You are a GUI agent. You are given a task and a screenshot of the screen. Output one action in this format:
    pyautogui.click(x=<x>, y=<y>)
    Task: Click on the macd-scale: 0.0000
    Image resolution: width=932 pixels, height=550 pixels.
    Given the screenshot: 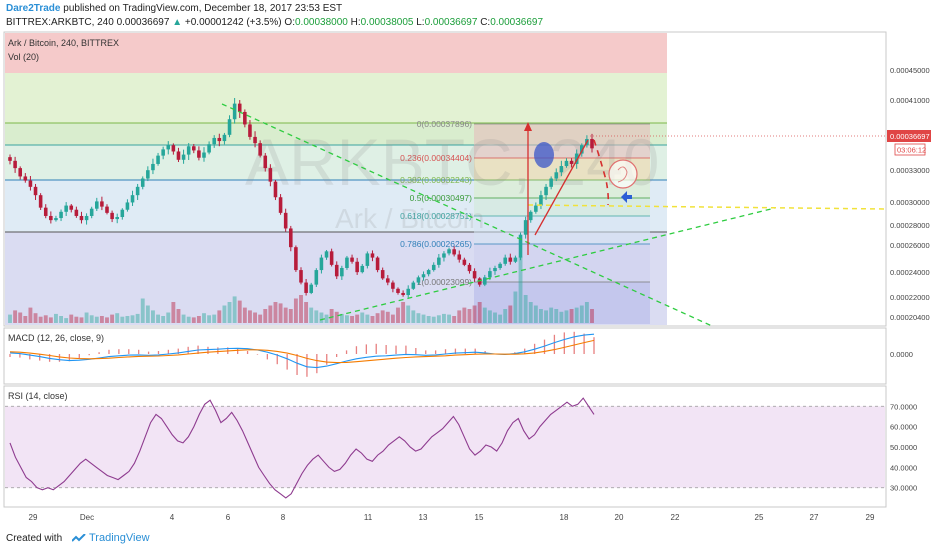 What is the action you would take?
    pyautogui.click(x=901, y=354)
    